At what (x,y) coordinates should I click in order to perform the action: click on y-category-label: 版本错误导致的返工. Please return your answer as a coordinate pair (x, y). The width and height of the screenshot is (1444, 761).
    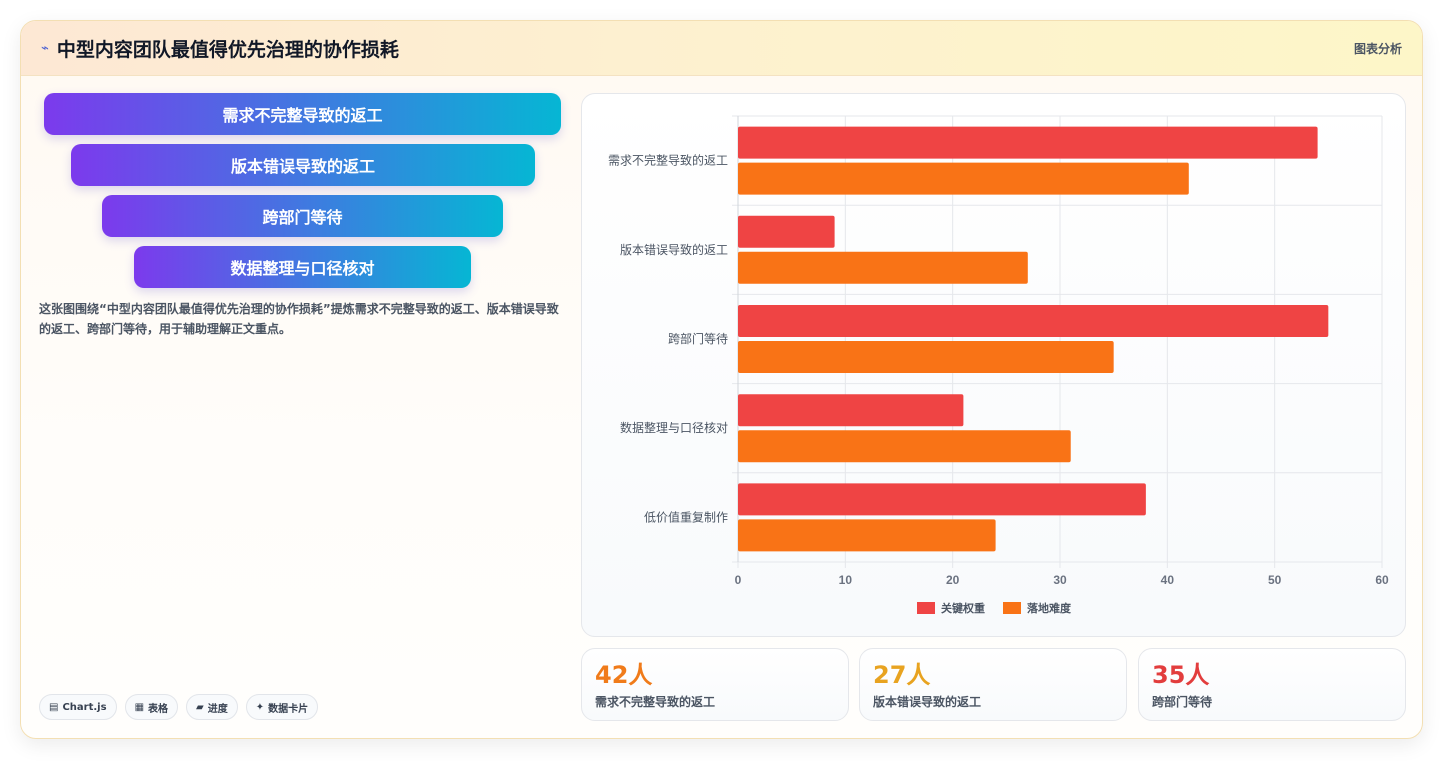
    Looking at the image, I should click on (674, 249).